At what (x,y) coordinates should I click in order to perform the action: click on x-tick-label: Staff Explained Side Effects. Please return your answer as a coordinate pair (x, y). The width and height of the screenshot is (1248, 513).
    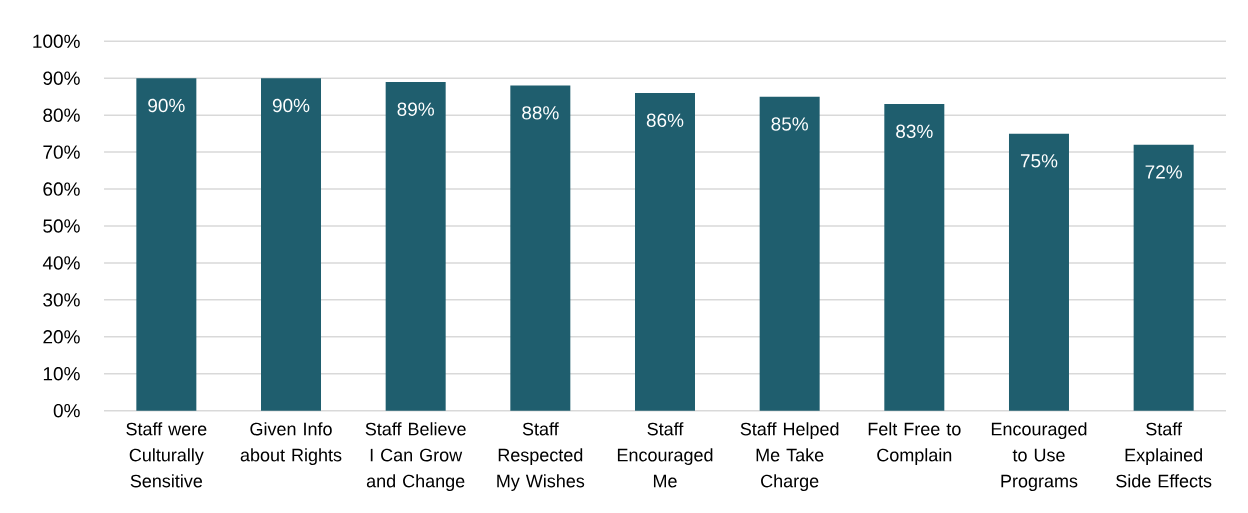
    Looking at the image, I should click on (1164, 455).